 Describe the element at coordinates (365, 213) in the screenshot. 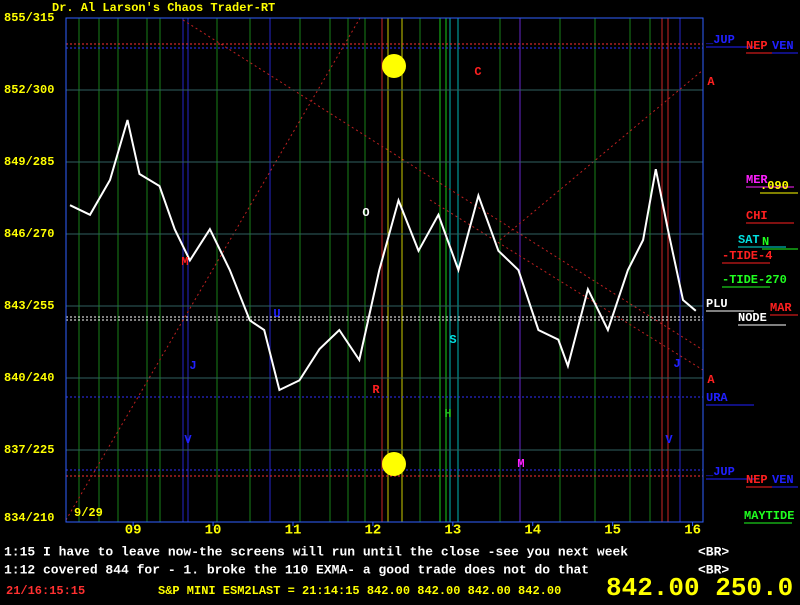

I see `chart-annotation: O` at that location.